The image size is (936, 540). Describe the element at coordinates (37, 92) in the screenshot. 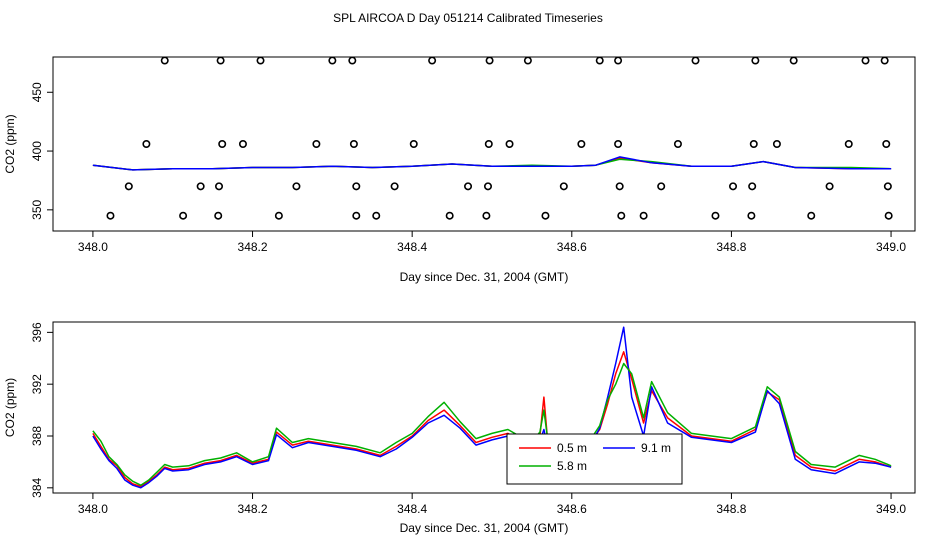

I see `y-tick-label: 450` at that location.